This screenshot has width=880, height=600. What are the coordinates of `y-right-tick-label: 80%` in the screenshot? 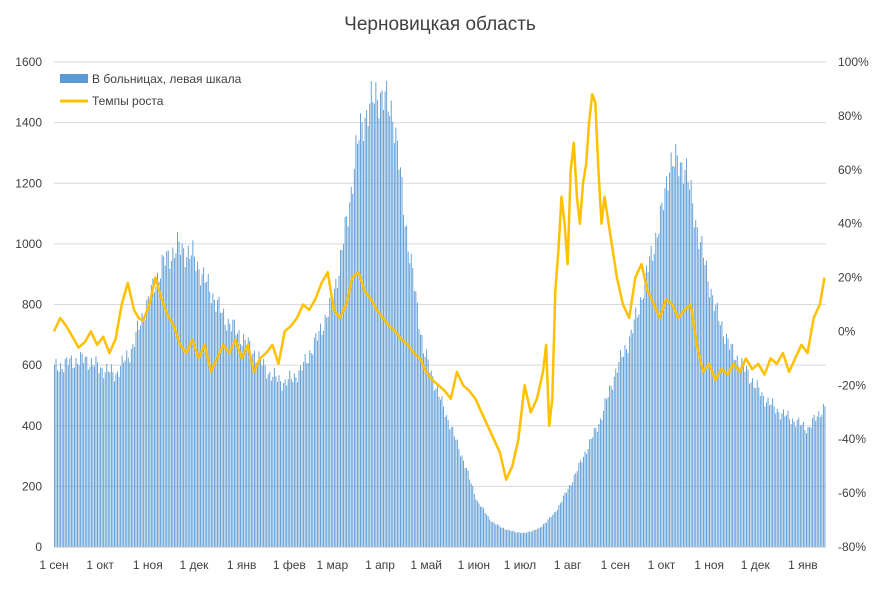 It's located at (850, 116).